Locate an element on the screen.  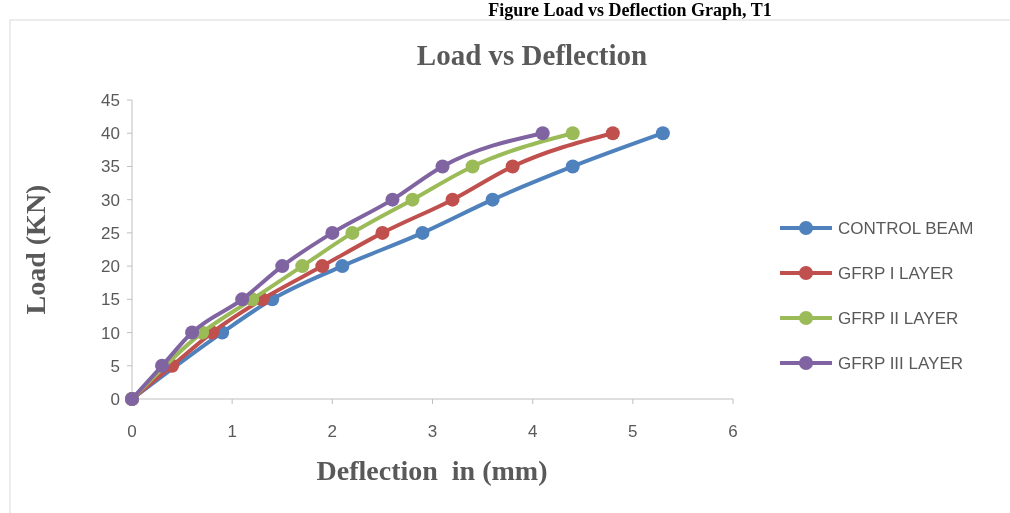
chart-title: Load vs Deflection is located at coordinates (532, 55).